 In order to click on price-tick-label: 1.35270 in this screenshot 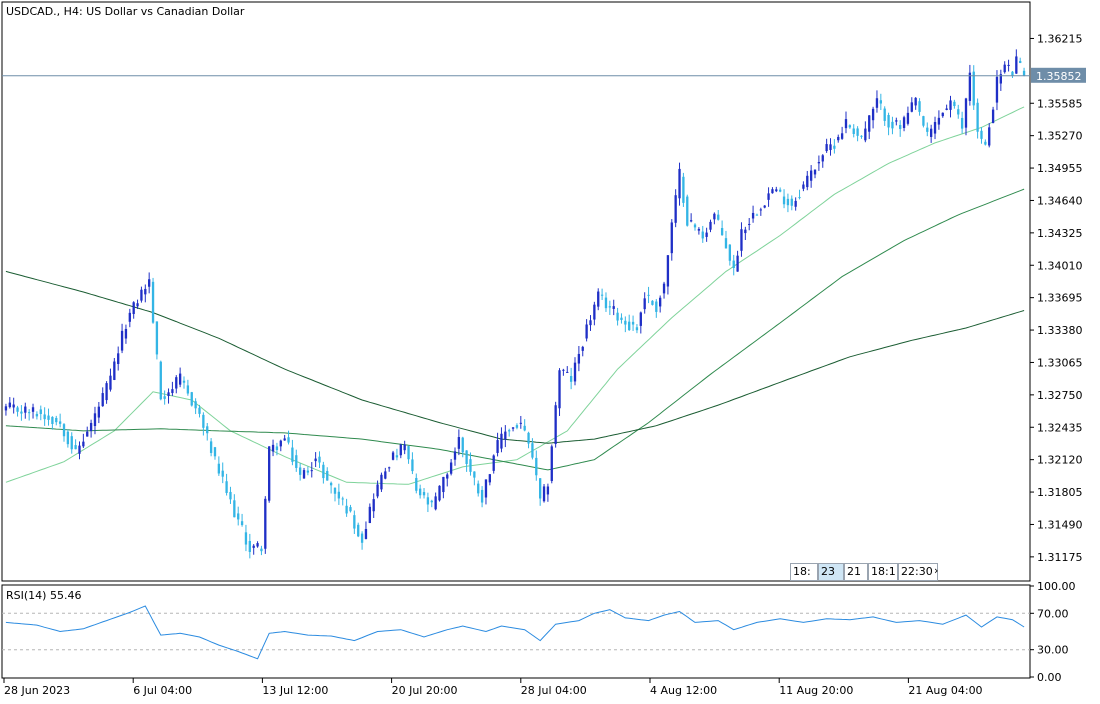, I will do `click(1060, 136)`.